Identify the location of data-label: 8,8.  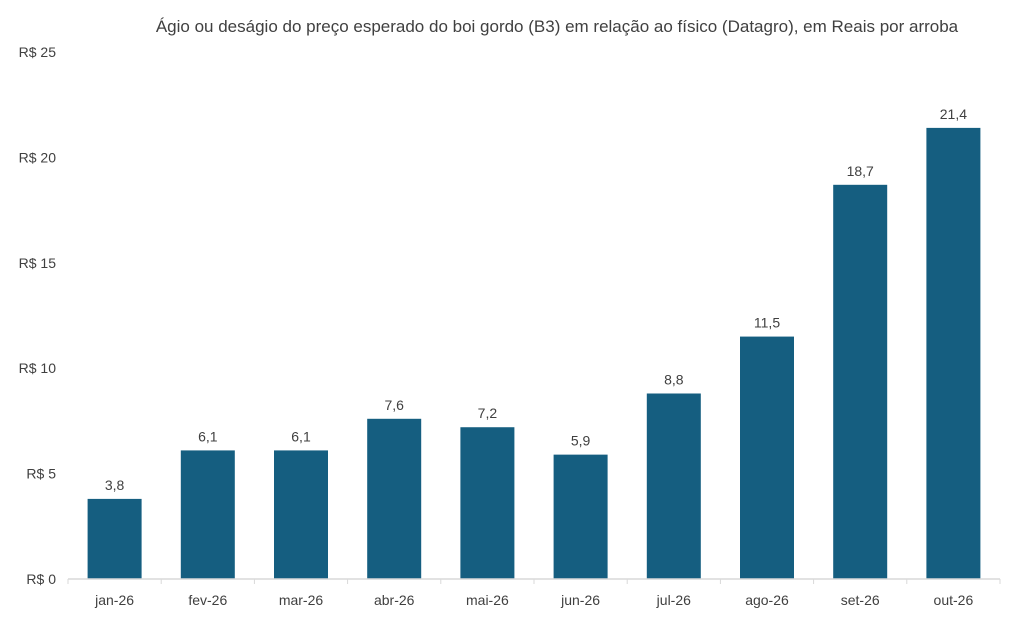
(674, 379).